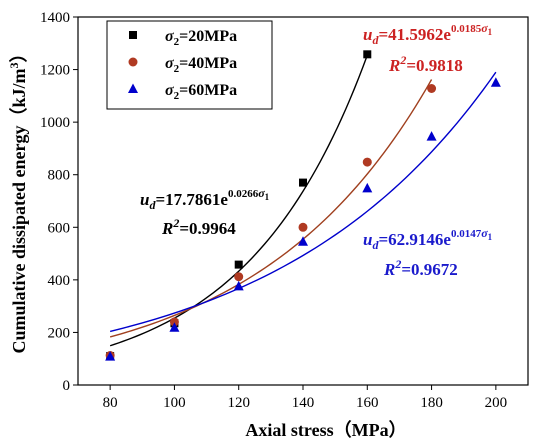 Image resolution: width=550 pixels, height=448 pixels. I want to click on y-tick-label: 1400, so click(55, 18).